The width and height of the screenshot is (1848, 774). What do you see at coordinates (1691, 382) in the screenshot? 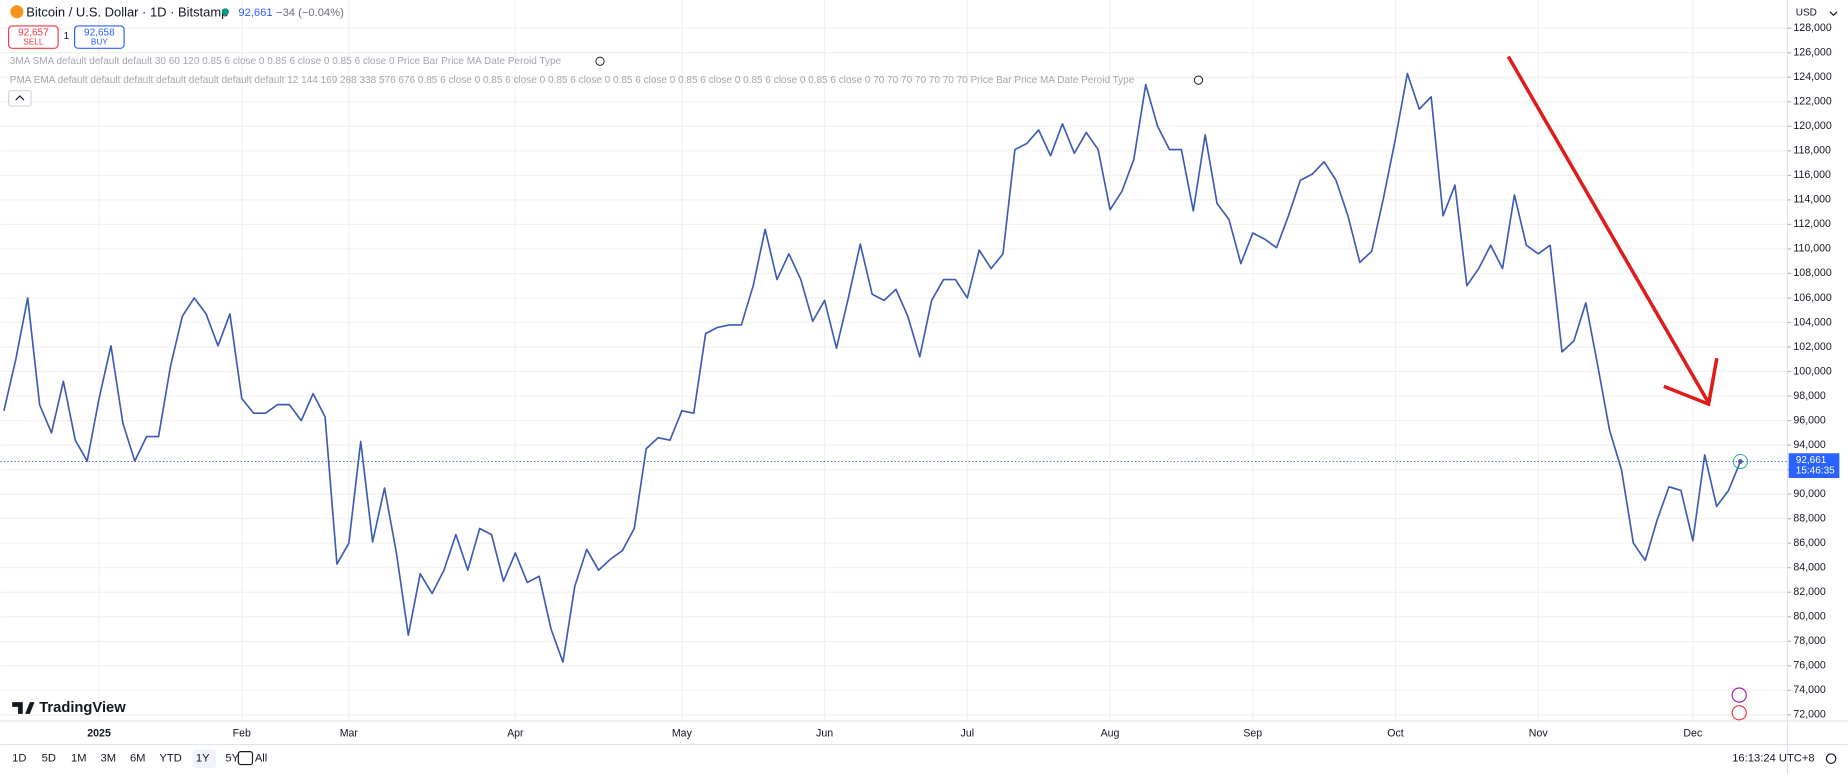
I see `annotation-arrowhead` at bounding box center [1691, 382].